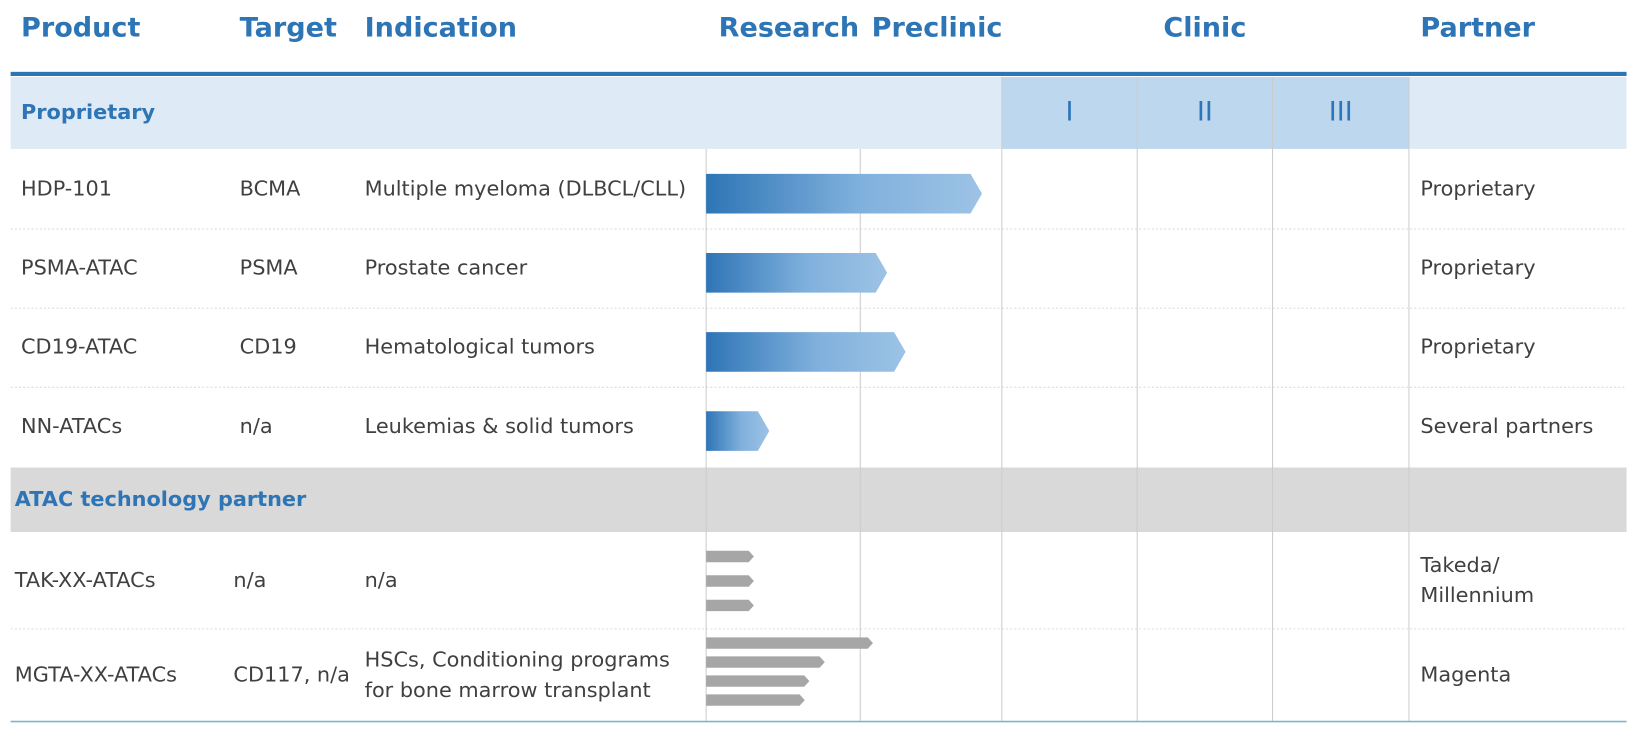 This screenshot has height=733, width=1633. What do you see at coordinates (268, 347) in the screenshot?
I see `target: CD19` at bounding box center [268, 347].